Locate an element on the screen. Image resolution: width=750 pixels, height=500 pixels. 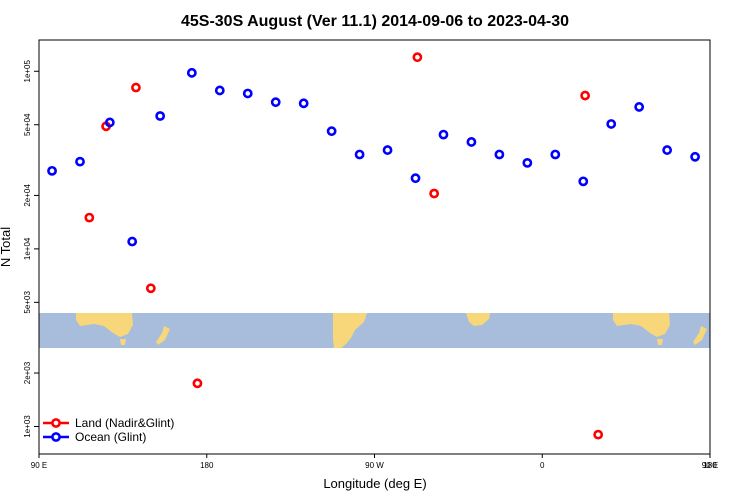
y-tick-label: 2e+04 is located at coordinates (27, 195).